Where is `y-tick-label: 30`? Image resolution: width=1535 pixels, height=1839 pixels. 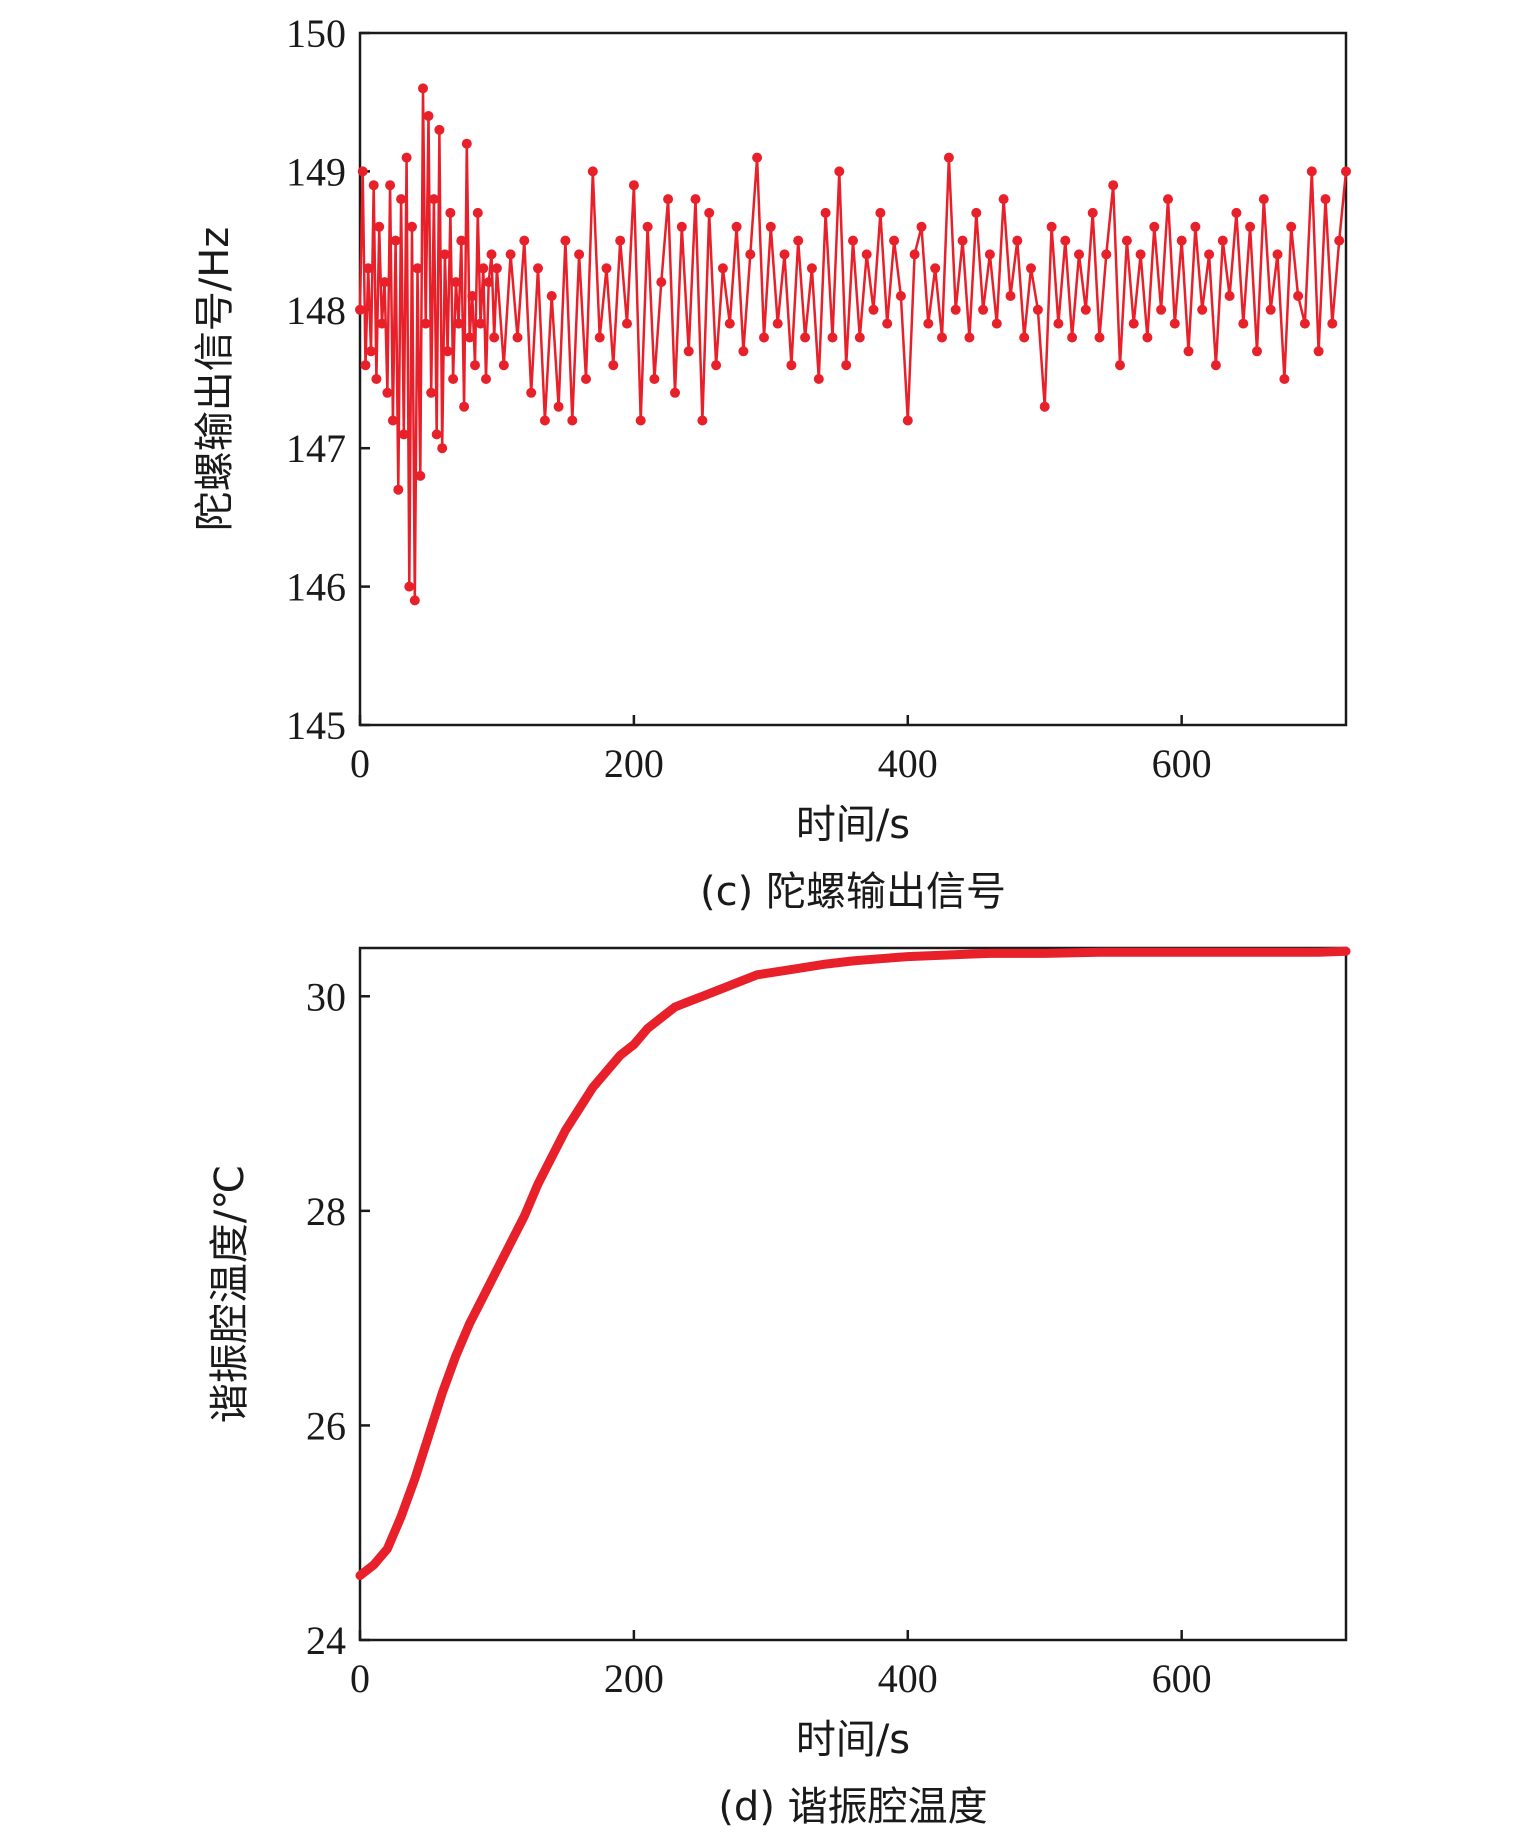 y-tick-label: 30 is located at coordinates (326, 996).